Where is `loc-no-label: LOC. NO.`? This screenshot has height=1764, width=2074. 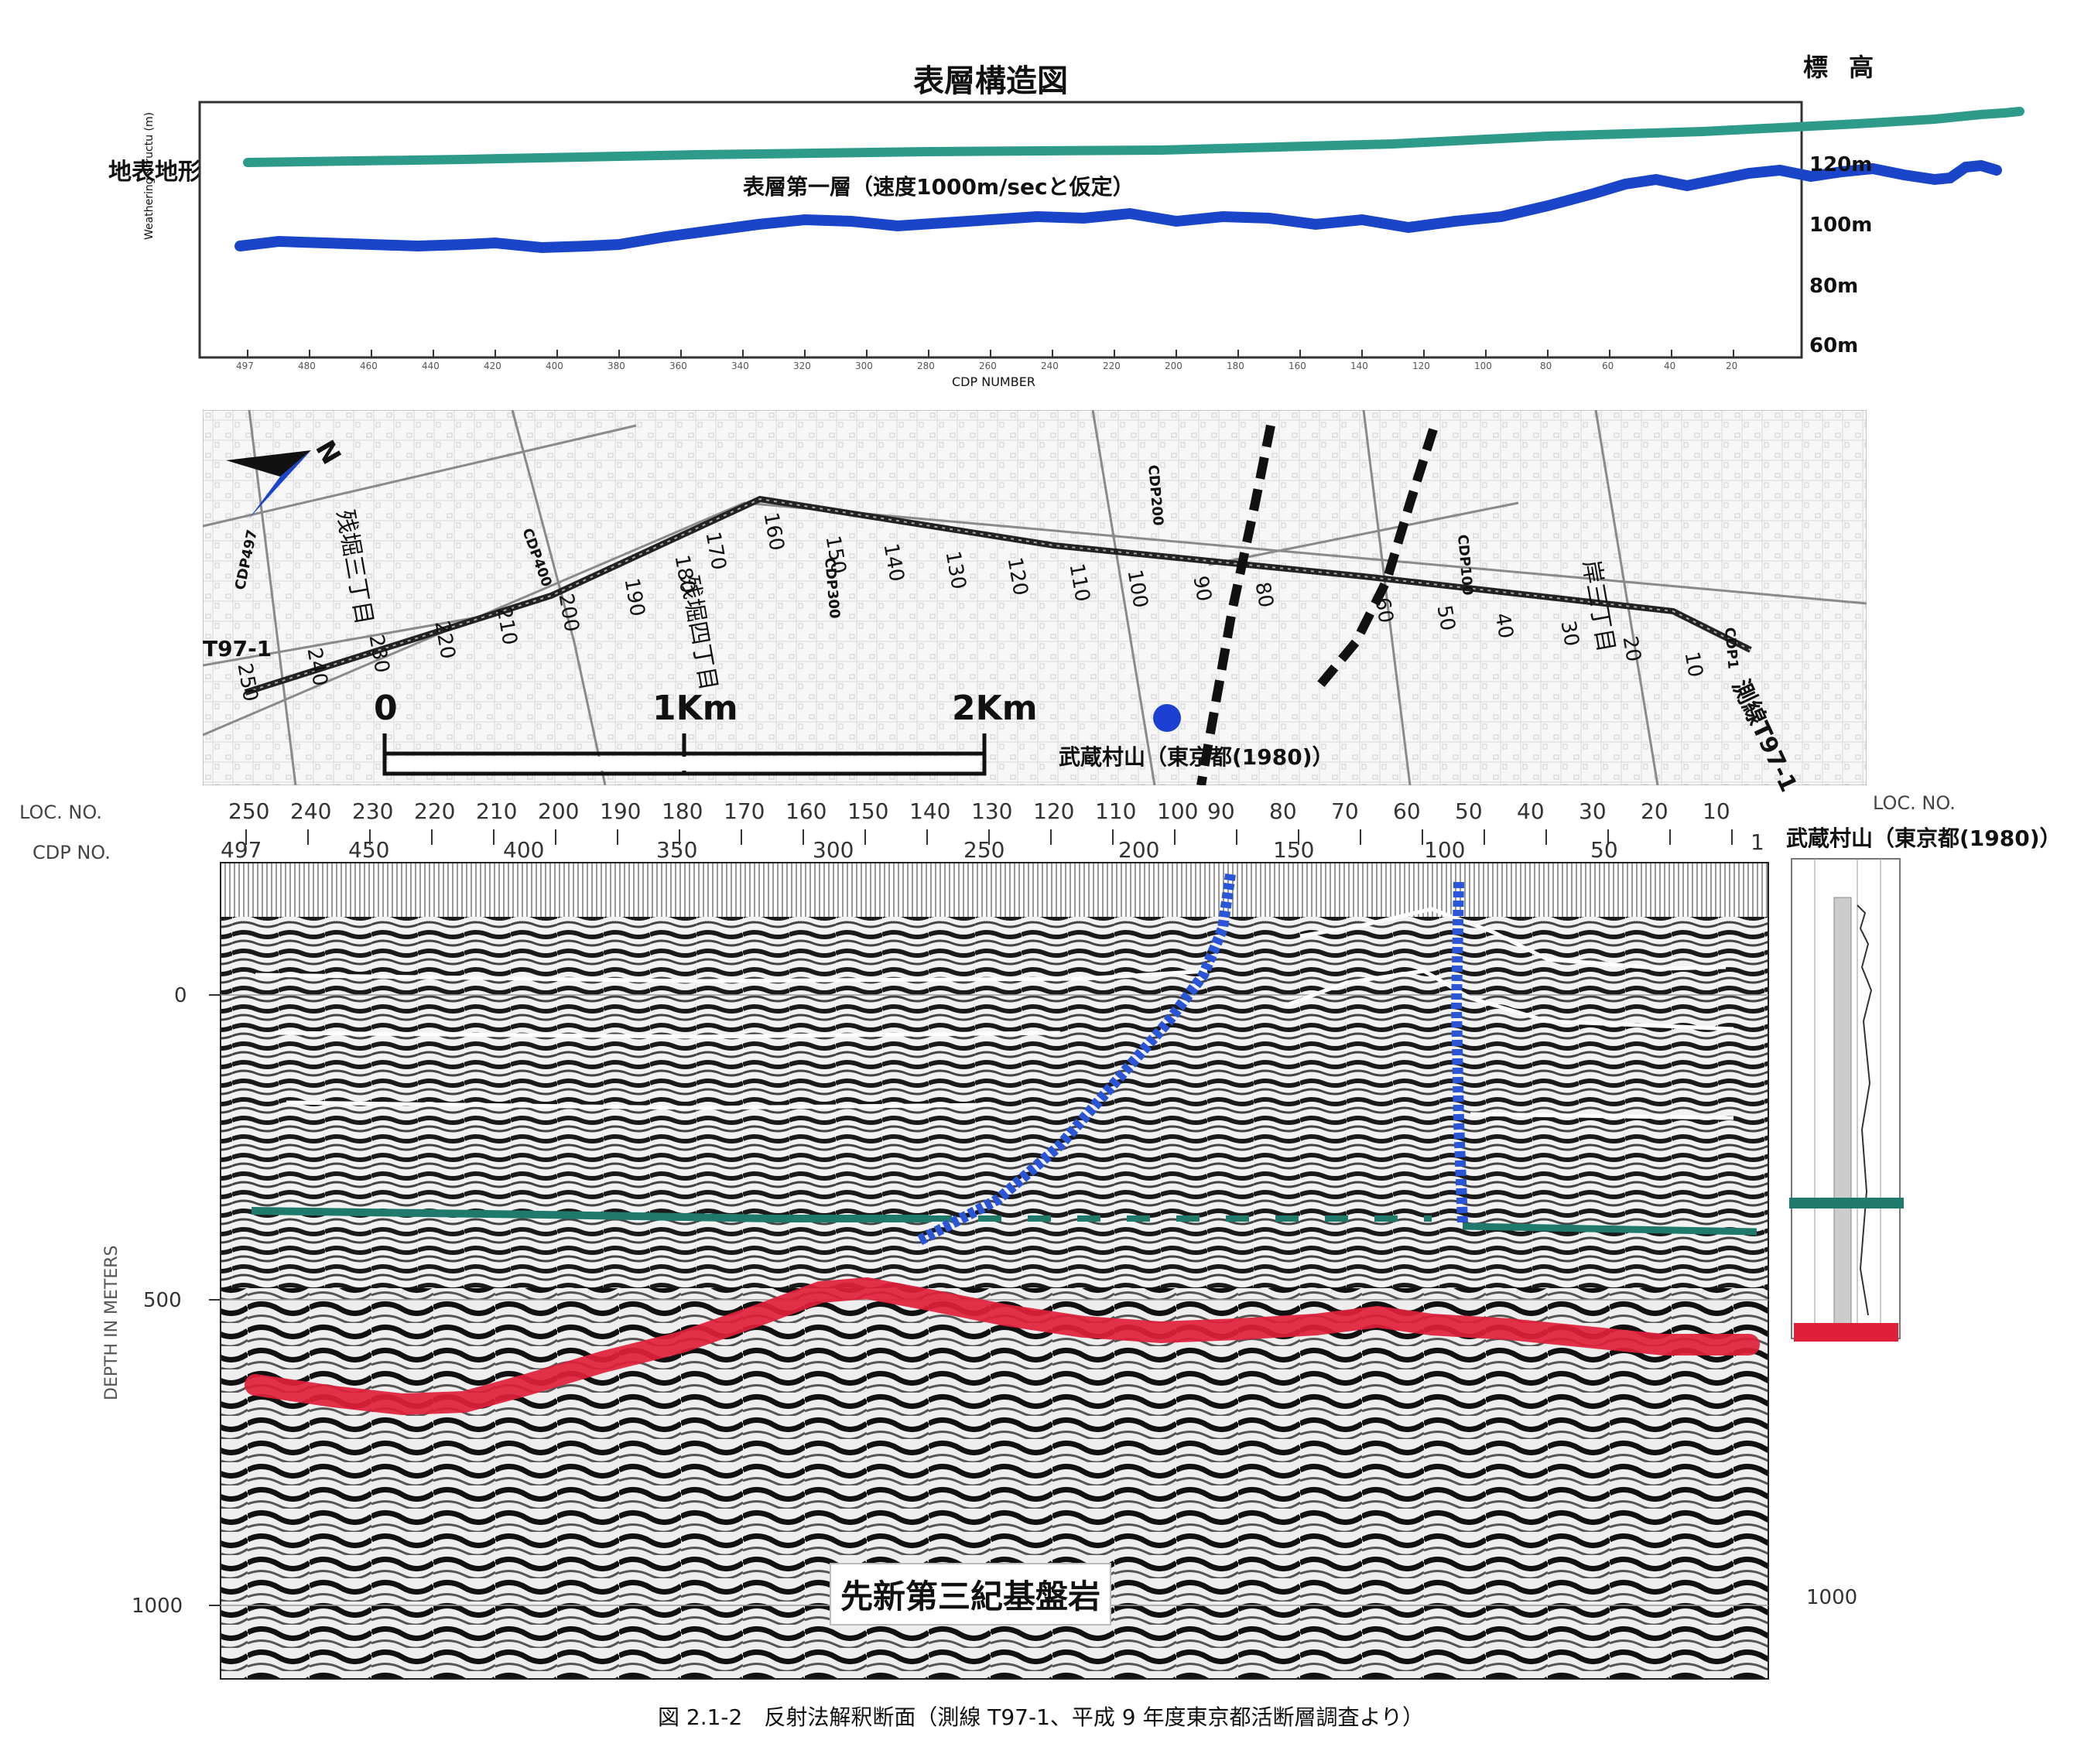
loc-no-label: LOC. NO. is located at coordinates (60, 813).